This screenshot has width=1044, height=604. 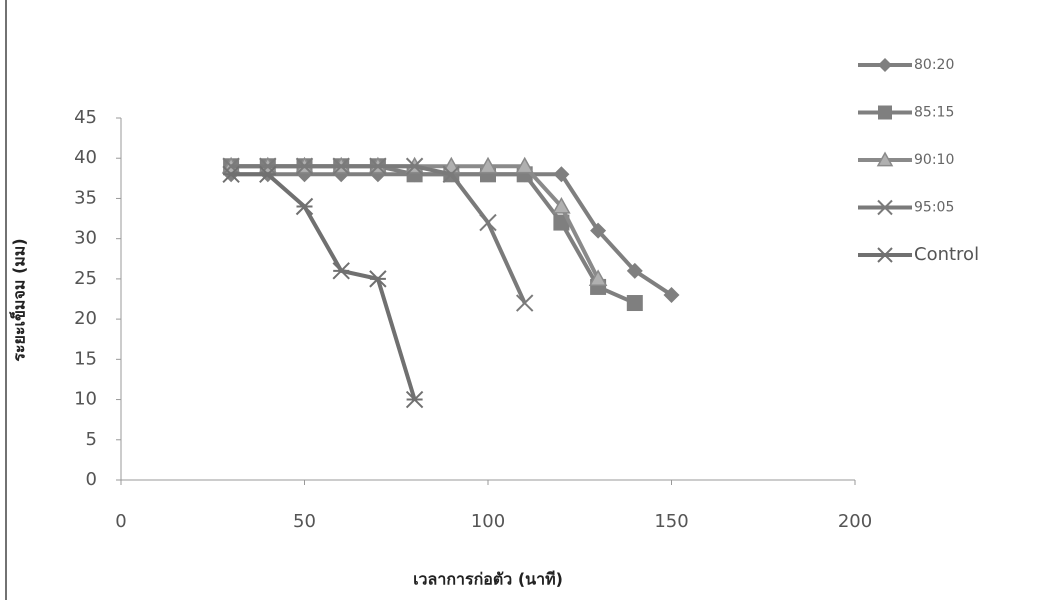 I want to click on x-tick-label: 150, so click(x=671, y=521).